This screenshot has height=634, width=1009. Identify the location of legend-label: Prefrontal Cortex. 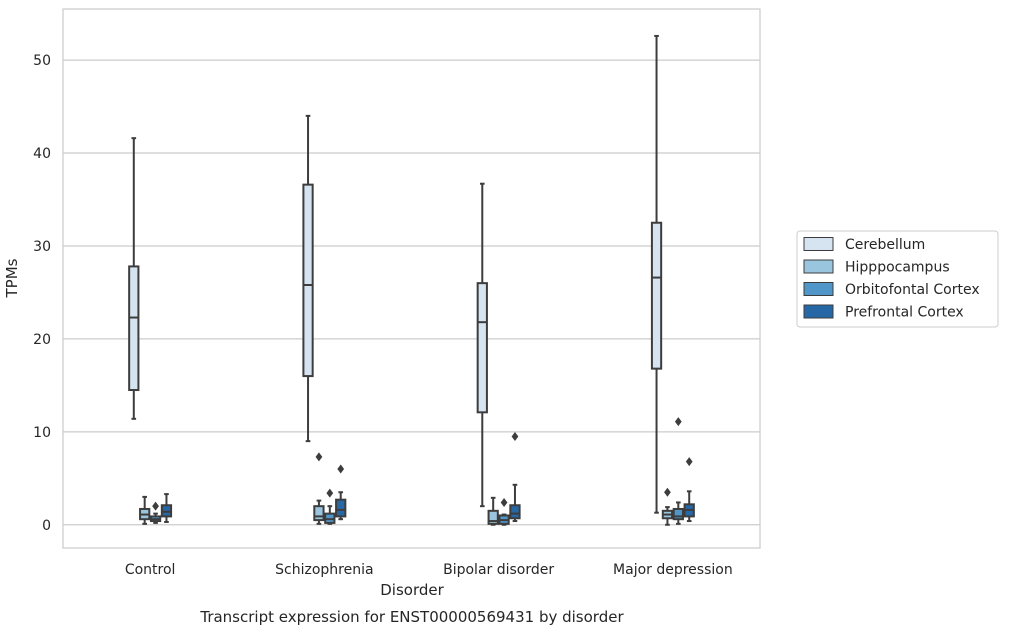
(904, 313).